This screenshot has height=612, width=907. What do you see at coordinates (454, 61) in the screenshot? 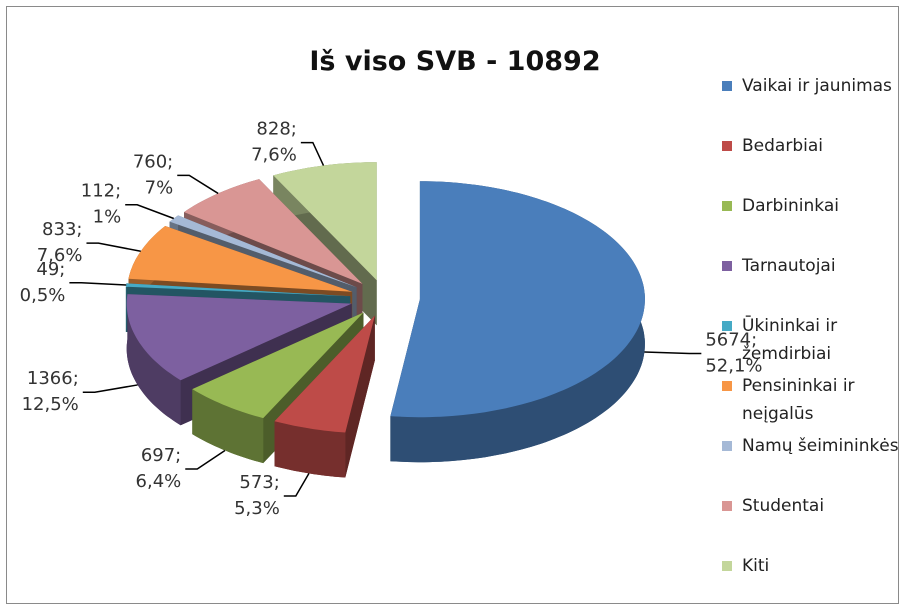
I see `chart-title: Iš viso SVB - 10892` at bounding box center [454, 61].